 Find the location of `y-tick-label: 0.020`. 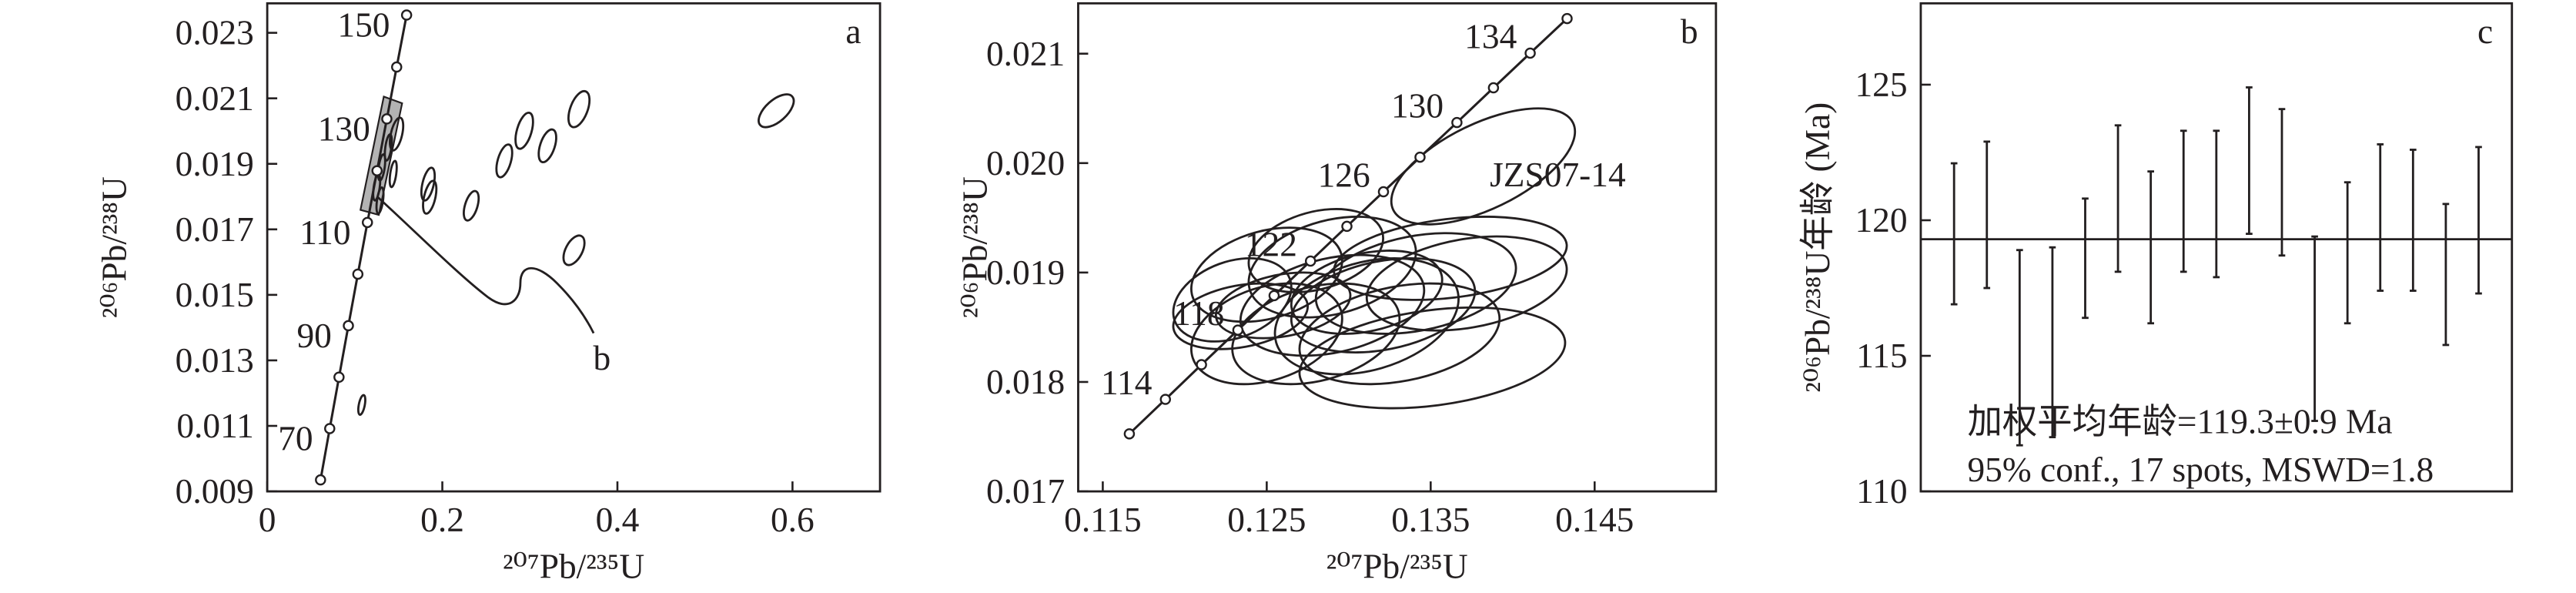

y-tick-label: 0.020 is located at coordinates (1026, 163).